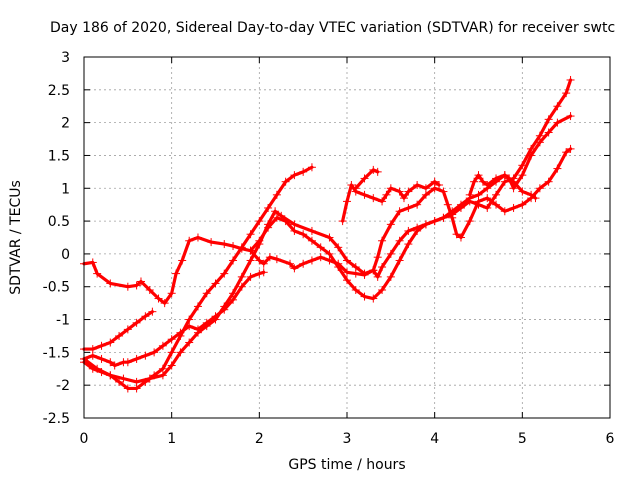 This screenshot has width=640, height=480. Describe the element at coordinates (63, 386) in the screenshot. I see `y-tick-label: -2` at that location.